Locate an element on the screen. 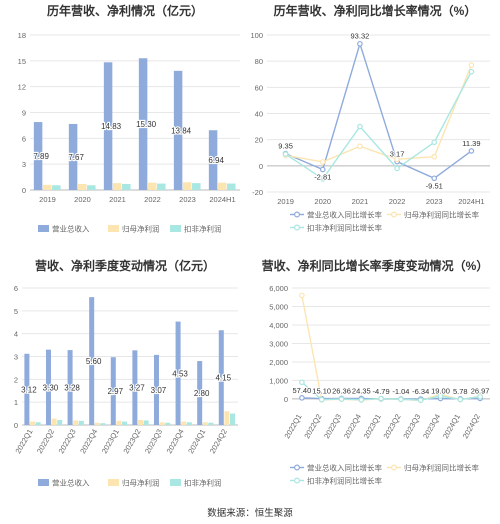  chart-title: 营收、净利同比增长率季度变动情况（%） is located at coordinates (375, 266).